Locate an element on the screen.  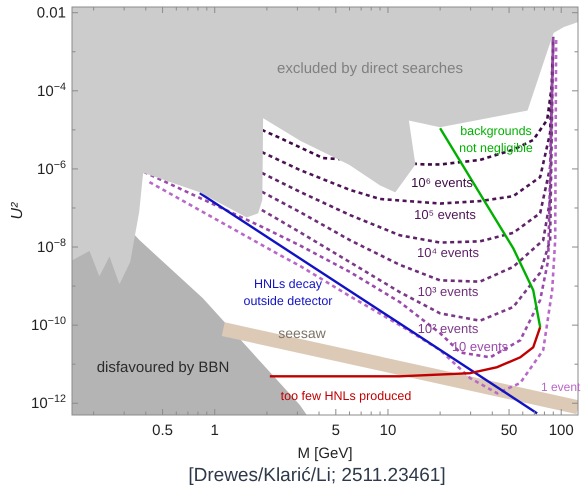
x-tick-label: 50 is located at coordinates (509, 430).